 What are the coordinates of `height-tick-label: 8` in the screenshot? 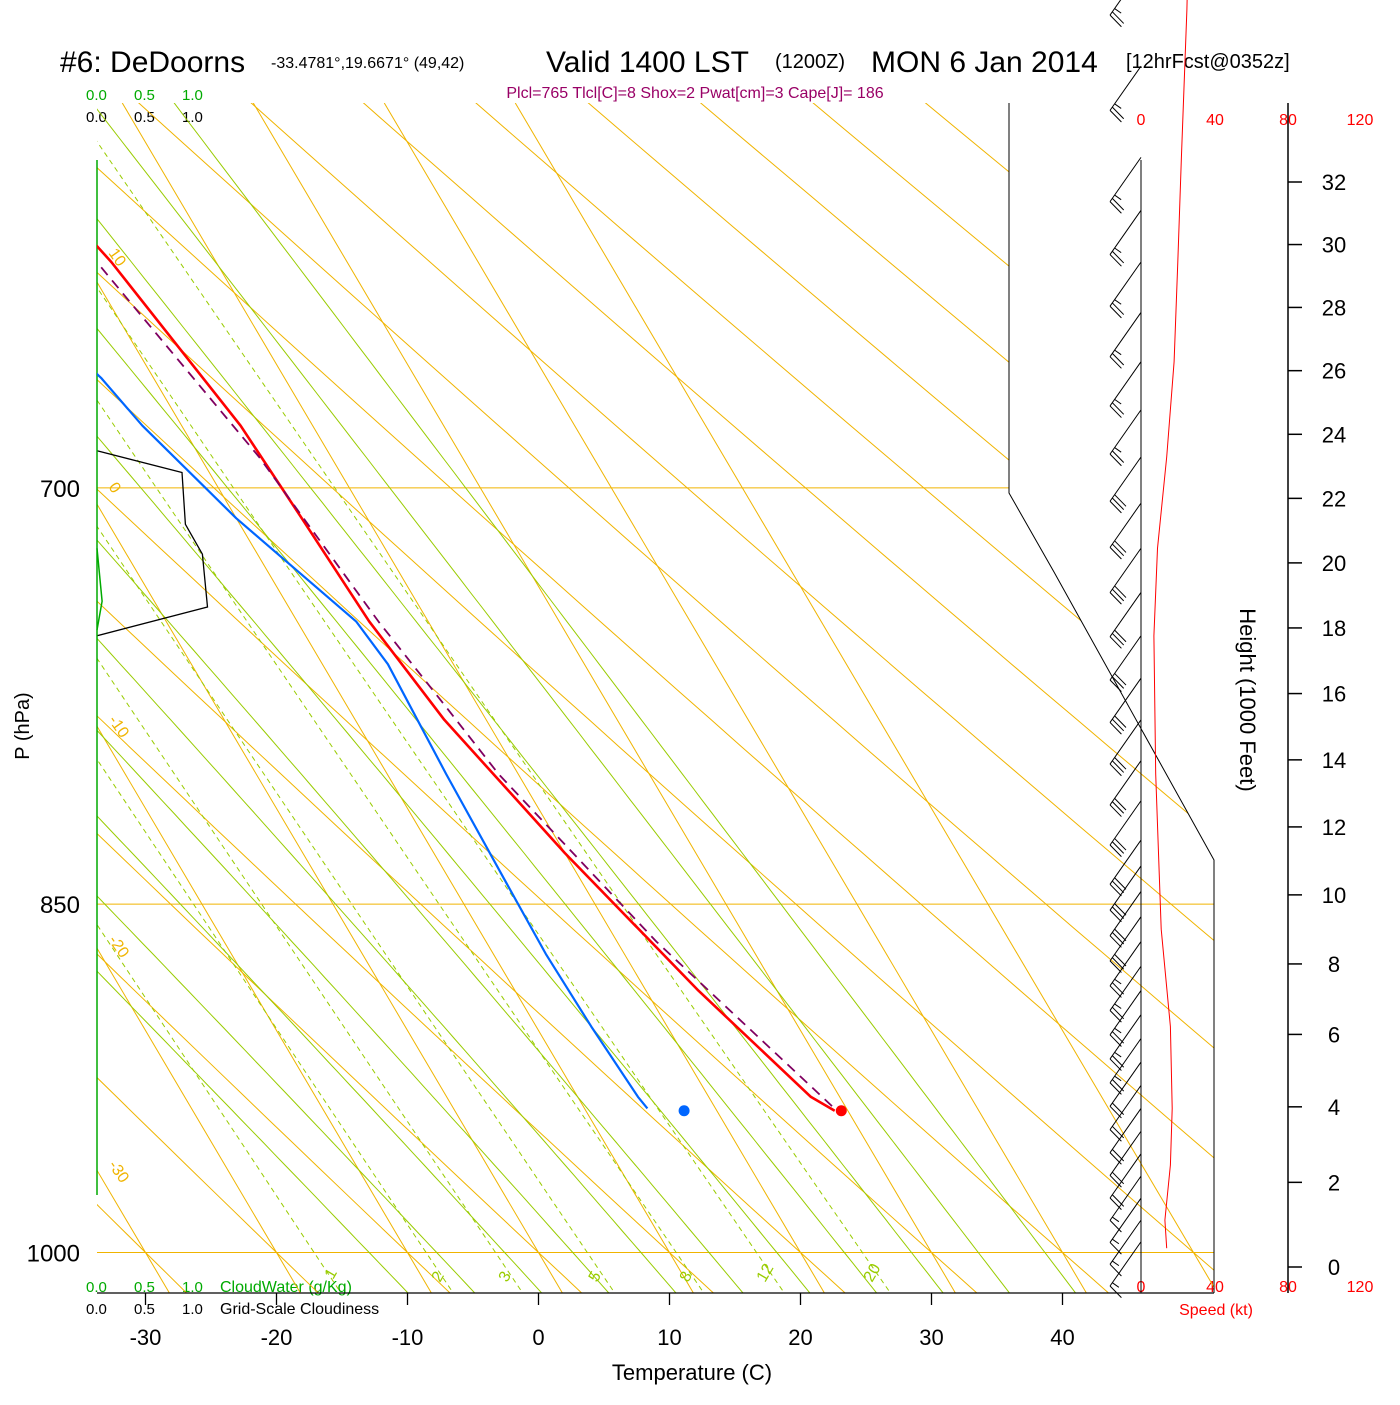 It's located at (1334, 964).